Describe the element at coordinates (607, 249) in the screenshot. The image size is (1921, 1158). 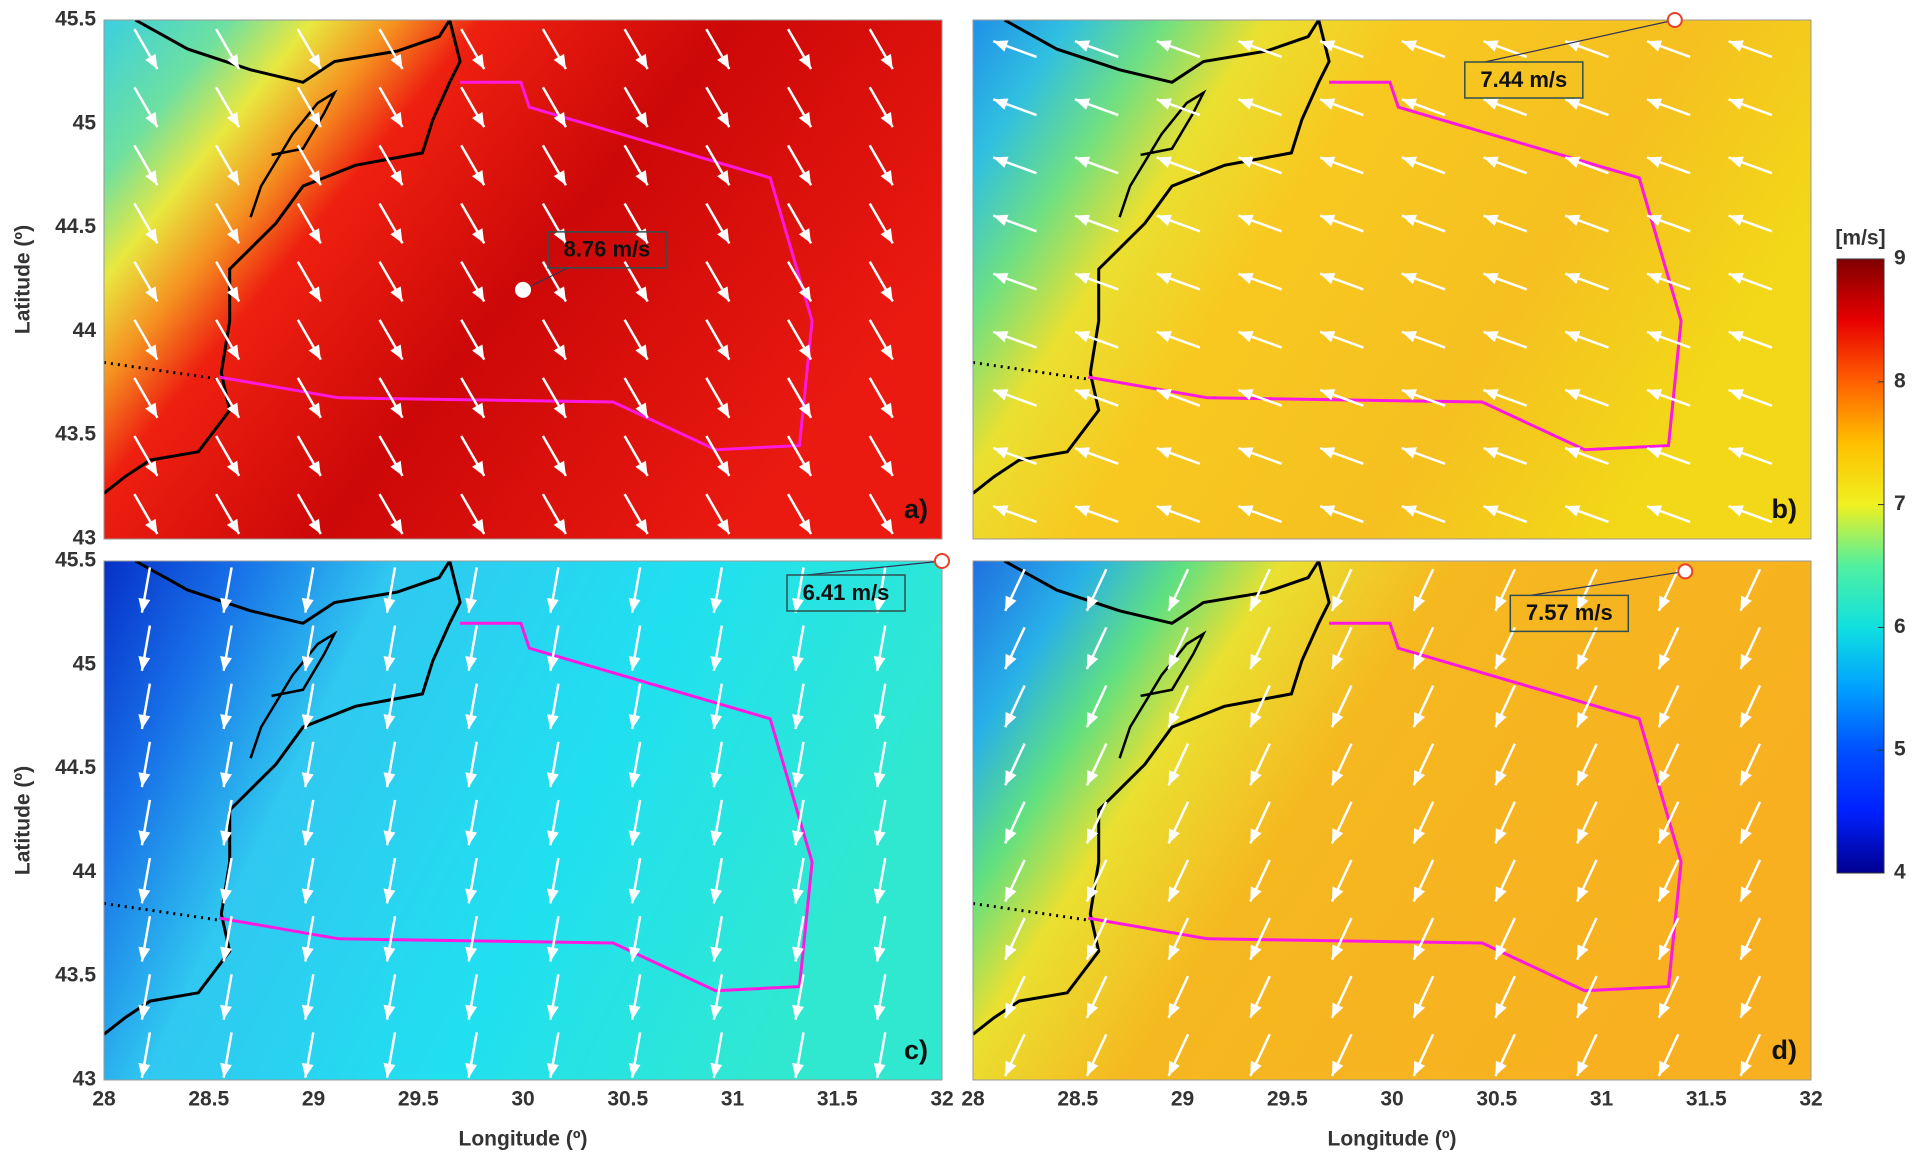
I see `annotation-value: 8.76 m/s` at that location.